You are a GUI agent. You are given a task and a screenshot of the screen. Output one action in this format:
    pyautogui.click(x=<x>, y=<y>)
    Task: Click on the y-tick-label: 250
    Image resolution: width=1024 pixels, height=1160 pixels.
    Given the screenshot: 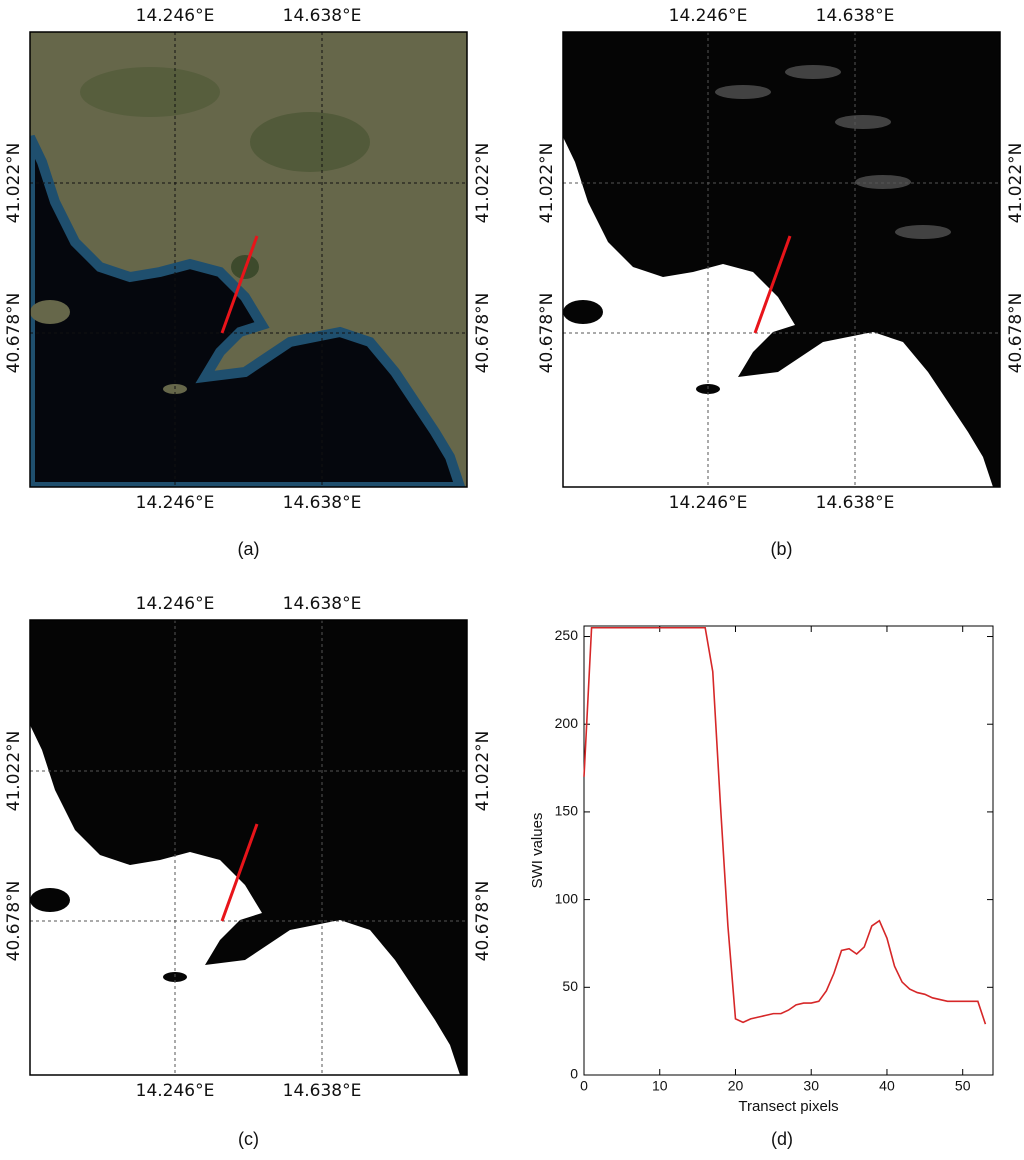 What is the action you would take?
    pyautogui.click(x=567, y=635)
    